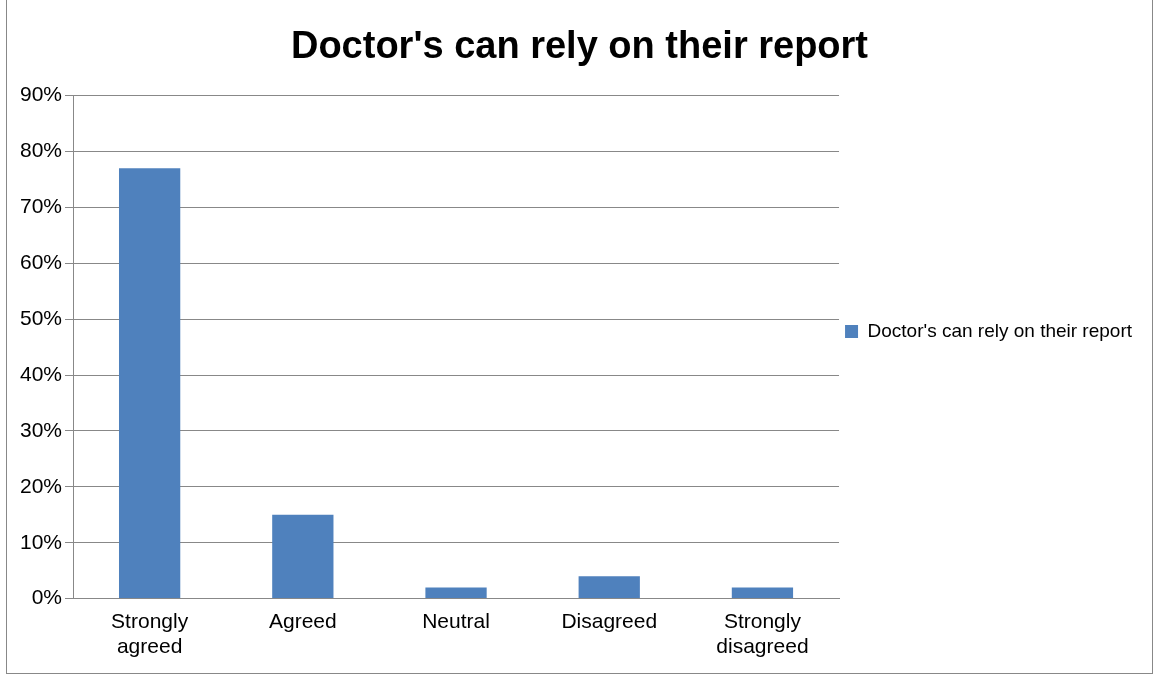  I want to click on y-tick-label: 0%, so click(47, 597).